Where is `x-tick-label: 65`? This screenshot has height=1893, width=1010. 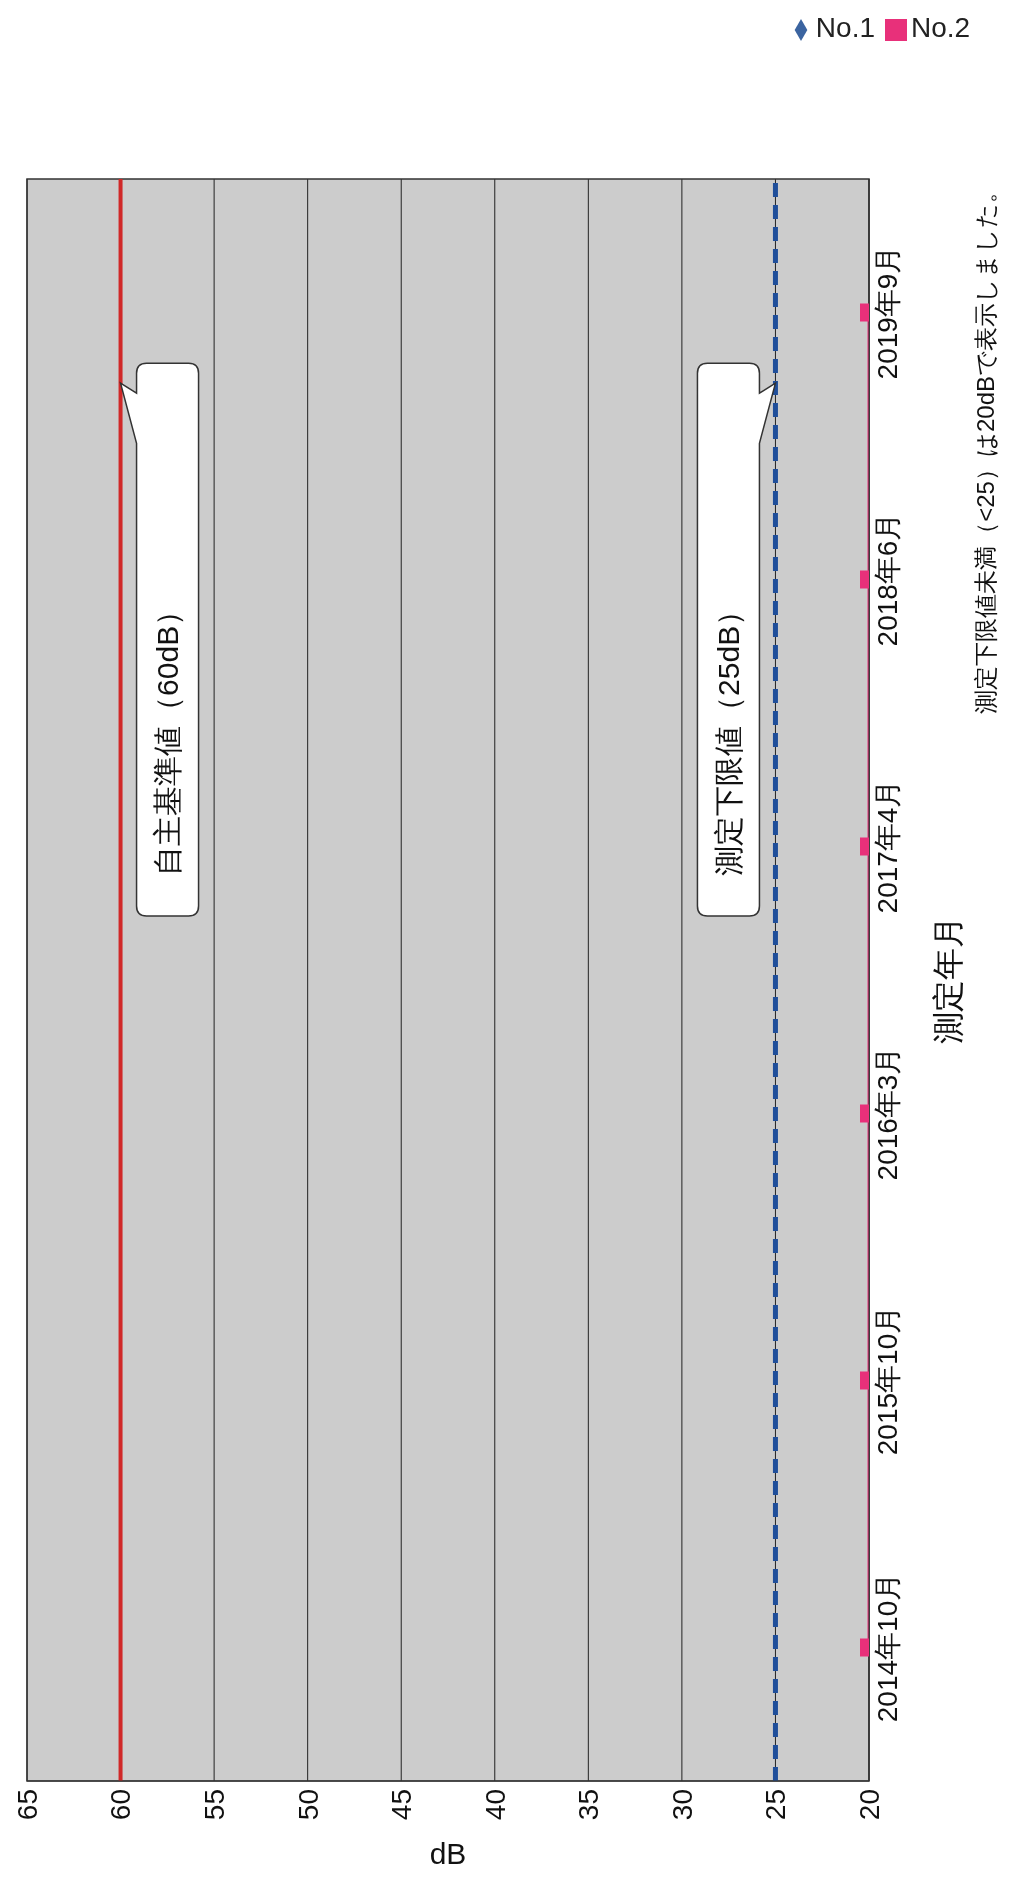
x-tick-label: 65 is located at coordinates (27, 1805).